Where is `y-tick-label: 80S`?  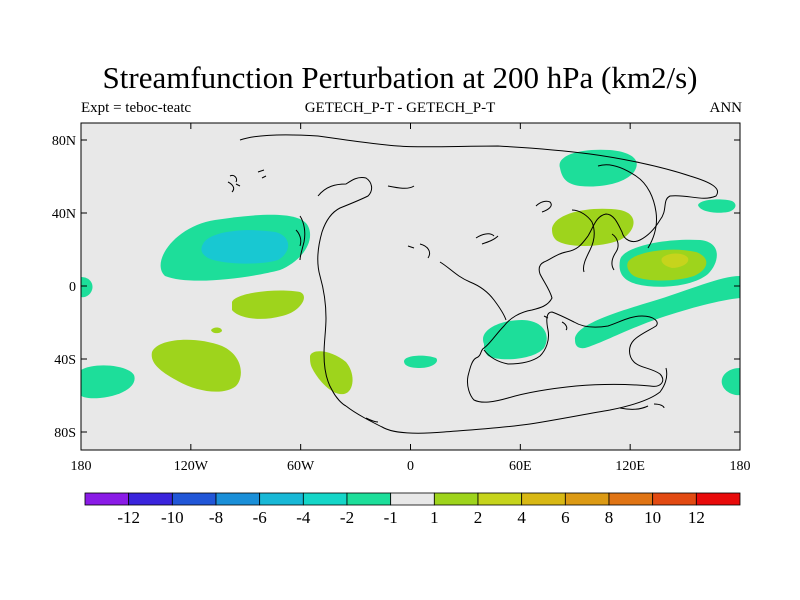
y-tick-label: 80S is located at coordinates (65, 433).